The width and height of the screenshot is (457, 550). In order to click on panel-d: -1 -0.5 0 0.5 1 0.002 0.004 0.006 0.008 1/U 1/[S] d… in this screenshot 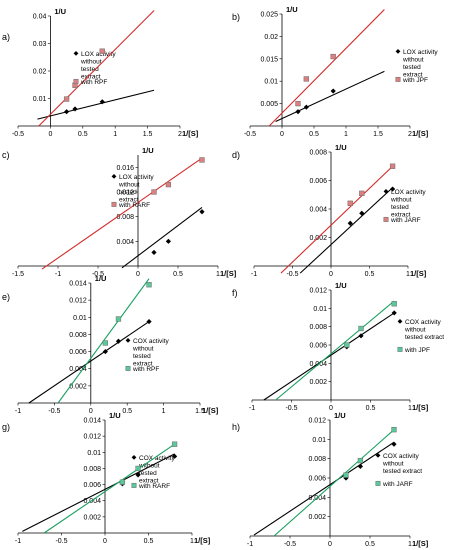, I will do `click(329, 210)`.